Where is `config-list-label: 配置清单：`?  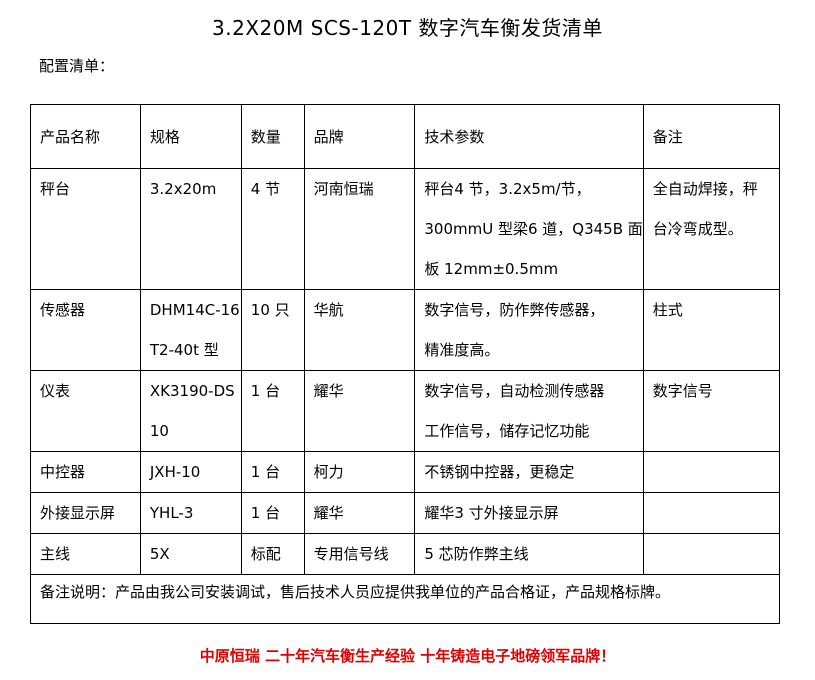
config-list-label: 配置清单： is located at coordinates (77, 66).